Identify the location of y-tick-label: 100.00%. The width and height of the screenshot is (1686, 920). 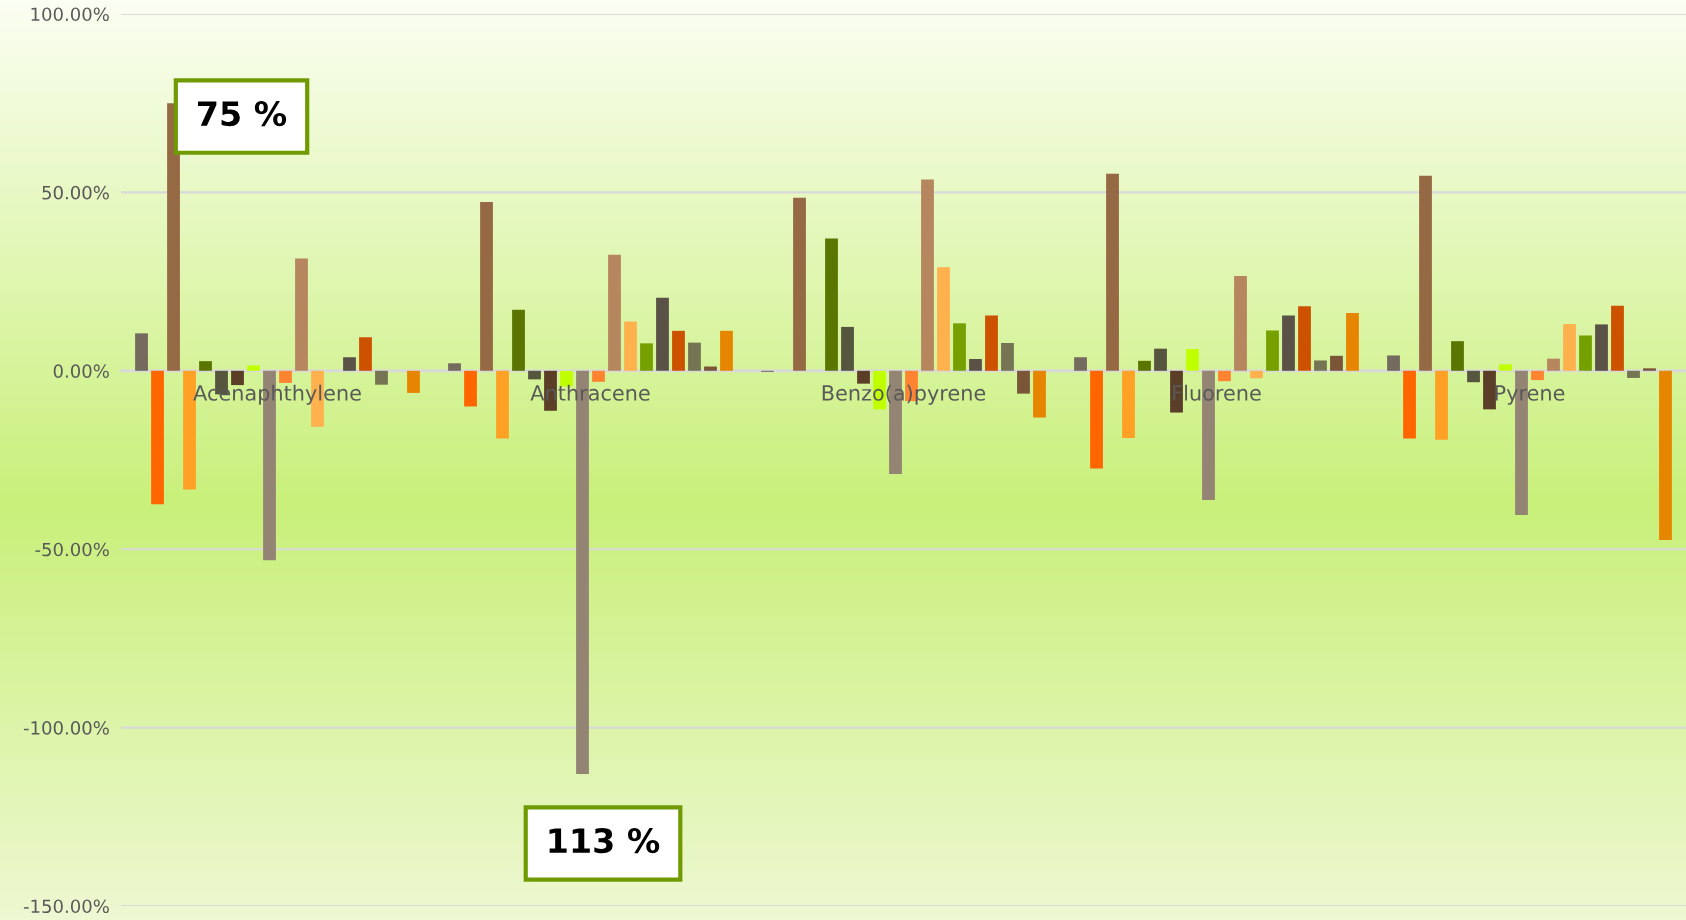
(70, 14).